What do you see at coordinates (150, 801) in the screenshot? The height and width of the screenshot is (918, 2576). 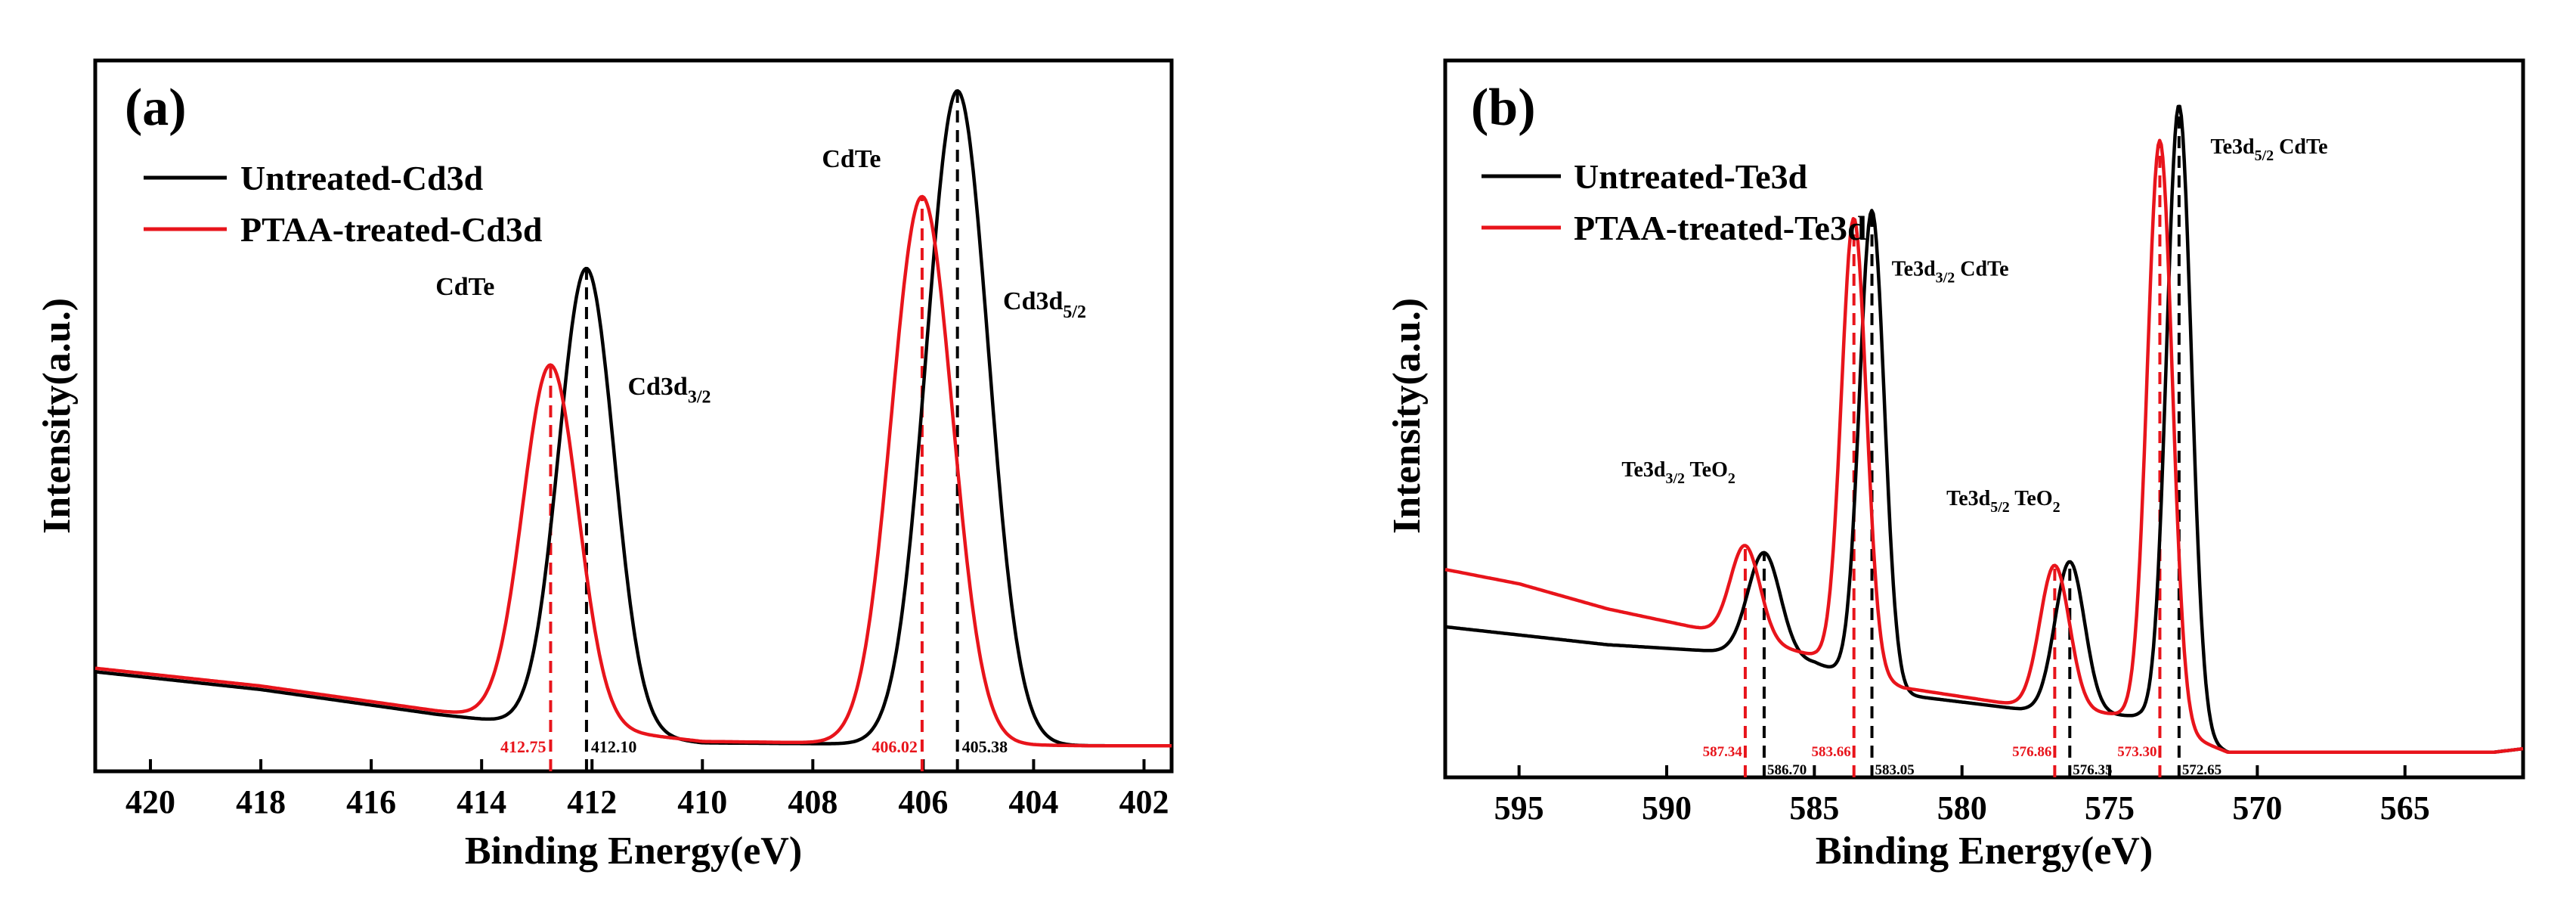 I see `x-tick-label: 420` at bounding box center [150, 801].